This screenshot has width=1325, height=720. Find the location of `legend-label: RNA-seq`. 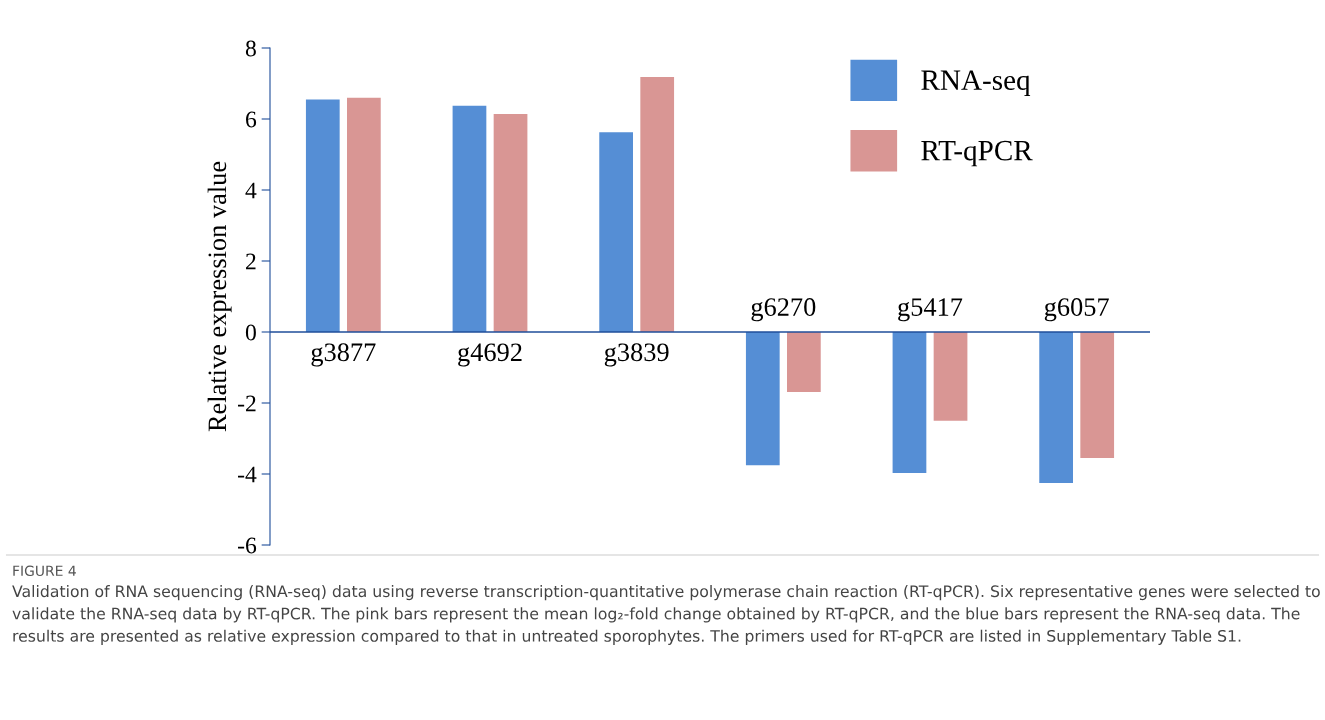

legend-label: RNA-seq is located at coordinates (976, 83).